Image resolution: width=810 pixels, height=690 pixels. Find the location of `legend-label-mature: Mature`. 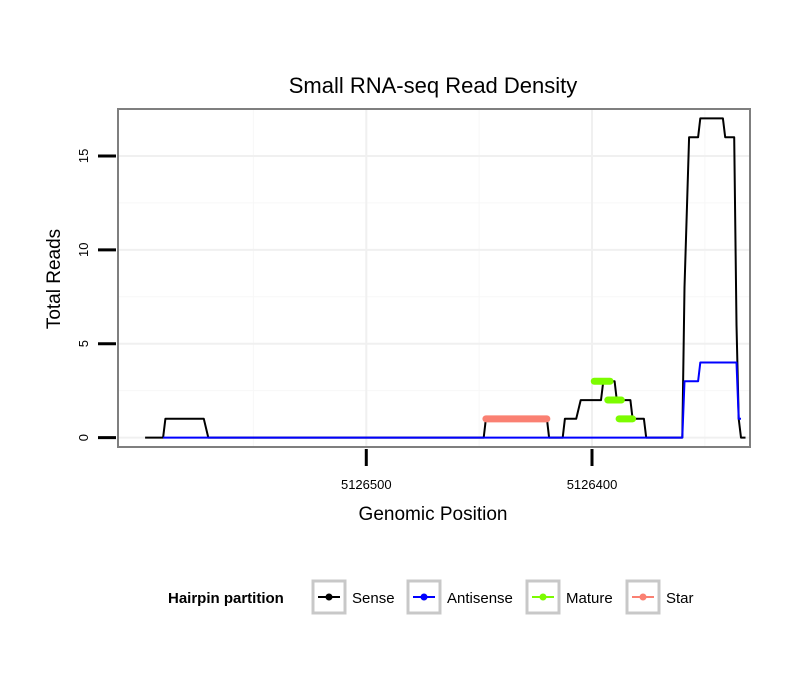

legend-label-mature: Mature is located at coordinates (589, 598).